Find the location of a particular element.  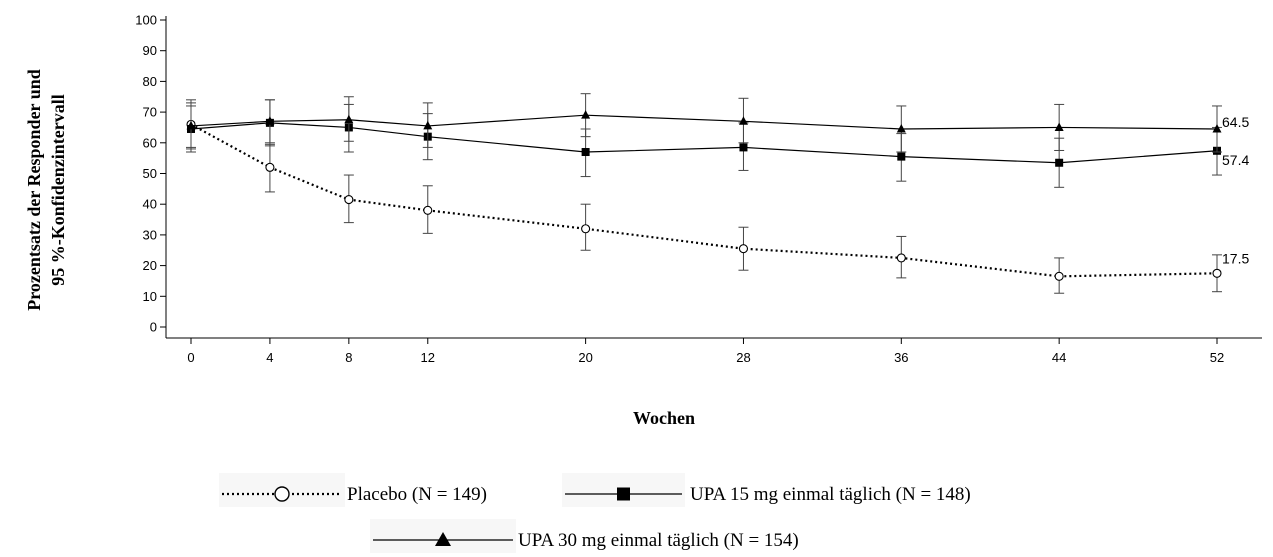

legend-item-0: Placebo (N = 149) is located at coordinates (353, 490).